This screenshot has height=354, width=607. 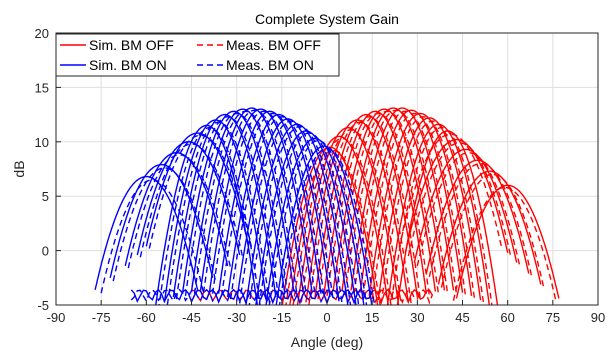 What do you see at coordinates (43, 305) in the screenshot?
I see `y-tick-label: -5` at bounding box center [43, 305].